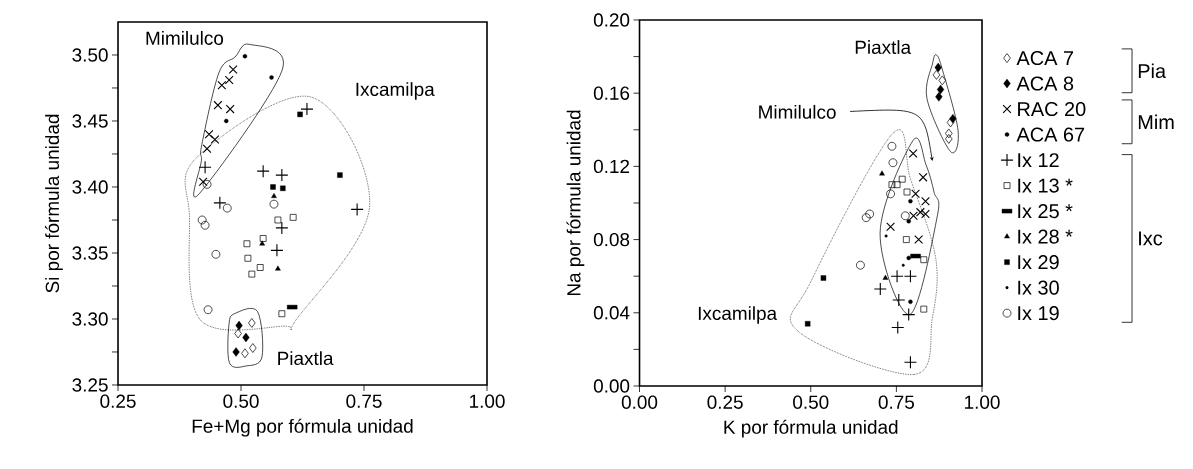  I want to click on legend-label: ACA 67, so click(1050, 134).